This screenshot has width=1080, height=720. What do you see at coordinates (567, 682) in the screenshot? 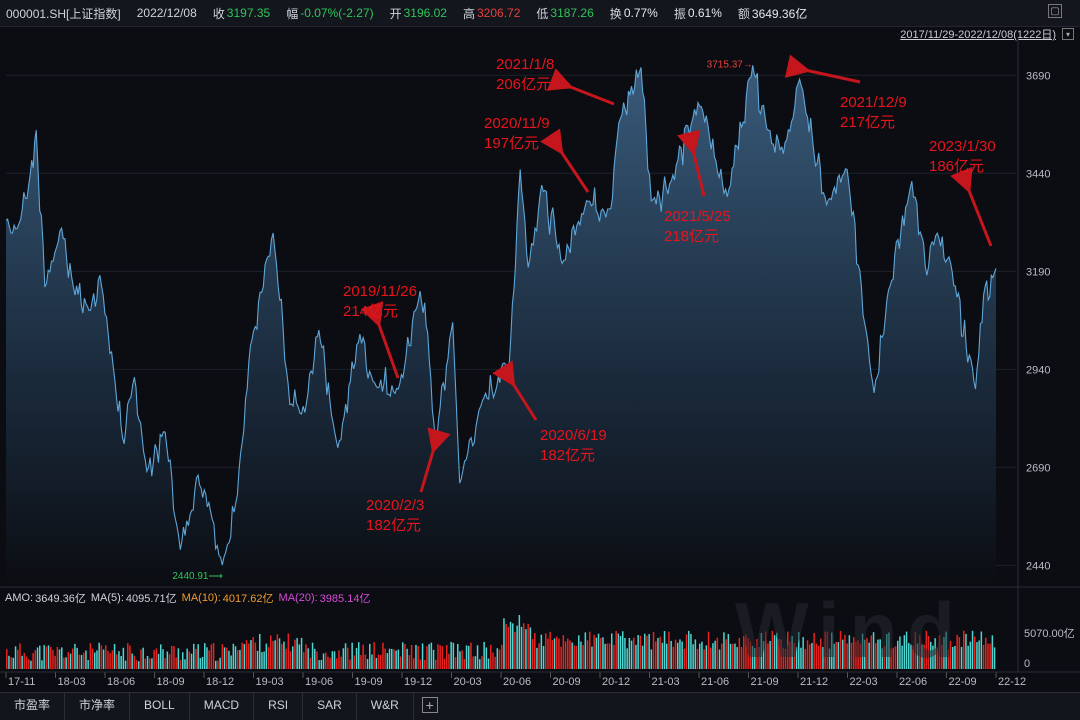
I see `x-tick-label: 20-09` at bounding box center [567, 682].